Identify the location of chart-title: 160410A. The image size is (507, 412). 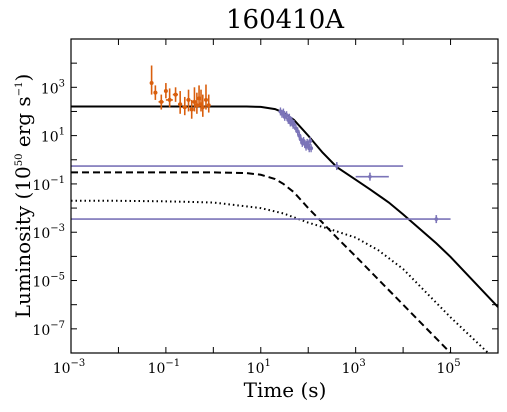
(285, 20).